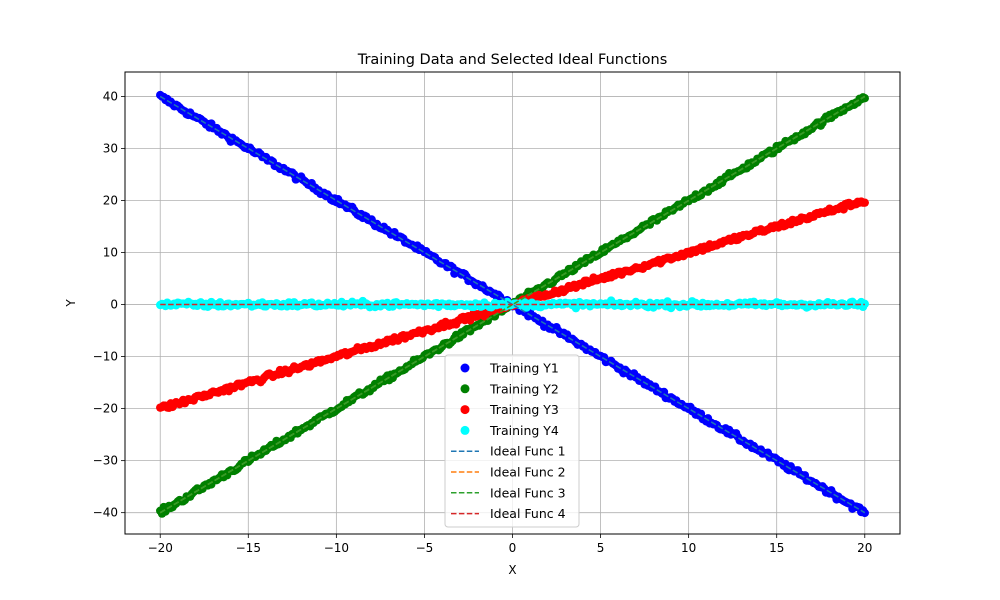 The image size is (1000, 600). Describe the element at coordinates (110, 148) in the screenshot. I see `y-tick-label: 30` at that location.